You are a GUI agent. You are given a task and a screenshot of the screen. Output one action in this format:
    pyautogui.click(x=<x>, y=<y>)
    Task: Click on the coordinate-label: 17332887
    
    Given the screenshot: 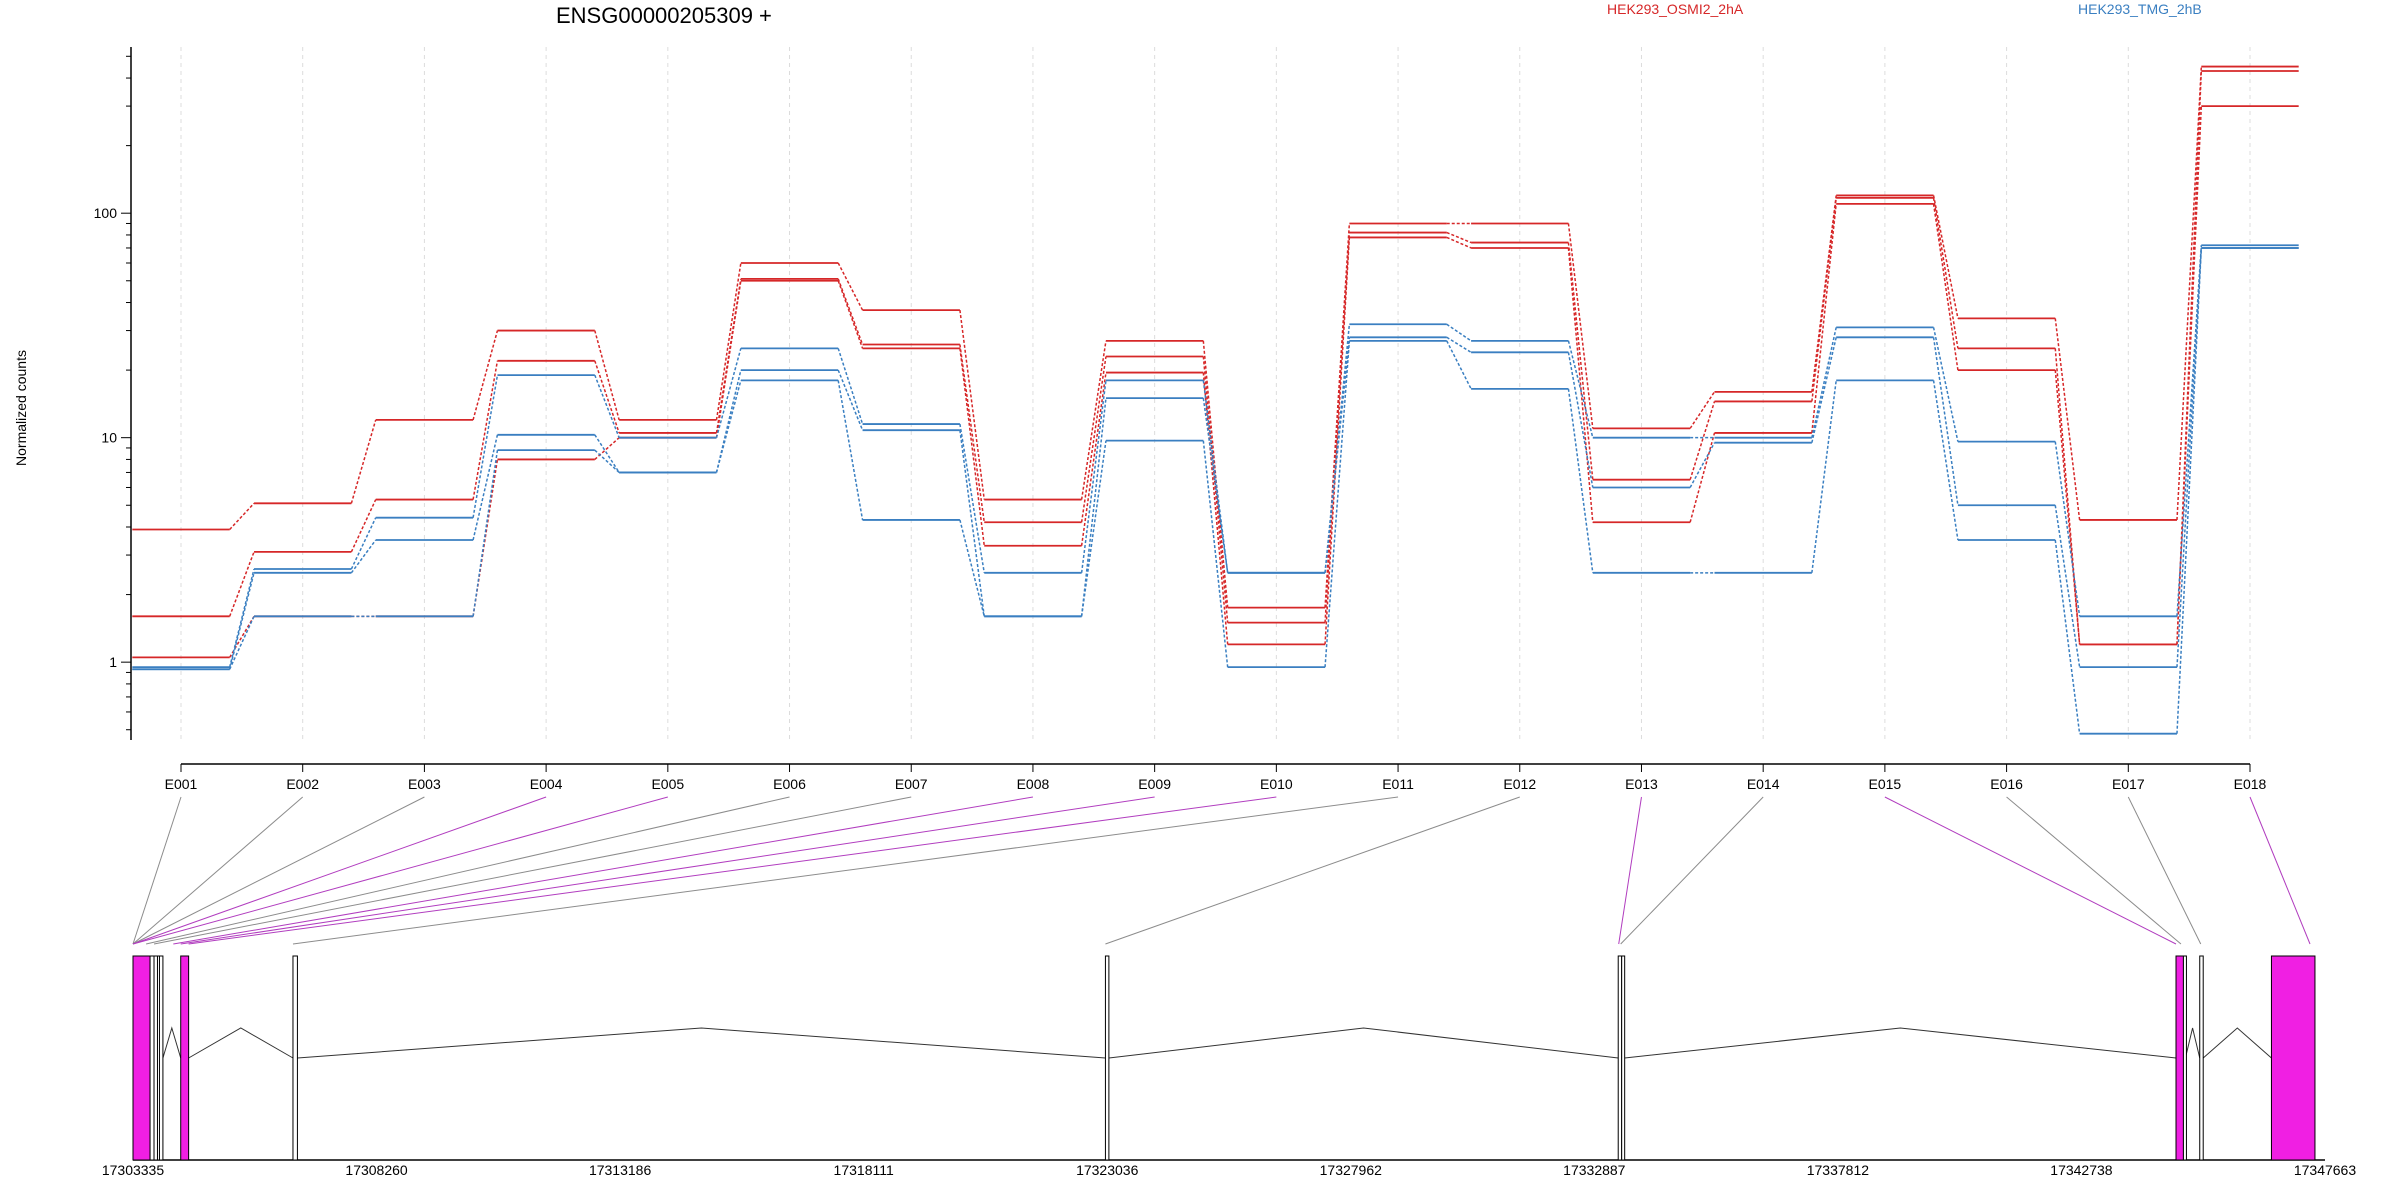 What is the action you would take?
    pyautogui.click(x=1594, y=1170)
    